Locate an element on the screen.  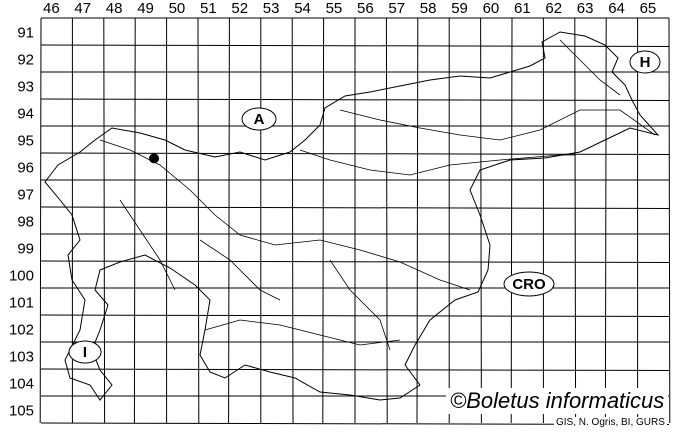
column-label: 62 is located at coordinates (553, 8).